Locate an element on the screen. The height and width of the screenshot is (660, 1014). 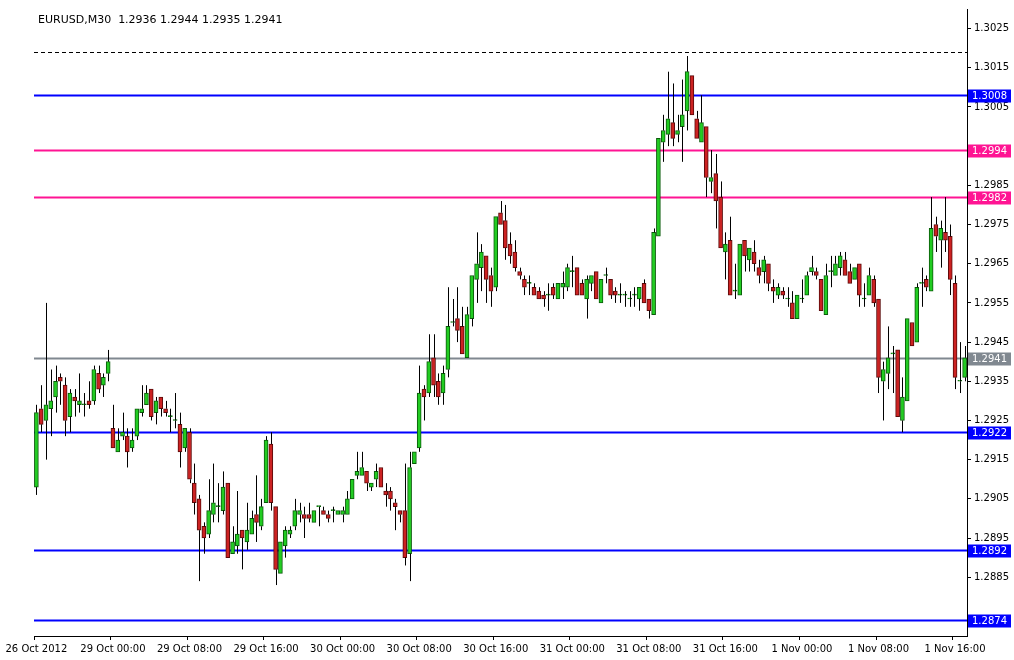
y-tick-label: 1.2915 is located at coordinates (992, 459).